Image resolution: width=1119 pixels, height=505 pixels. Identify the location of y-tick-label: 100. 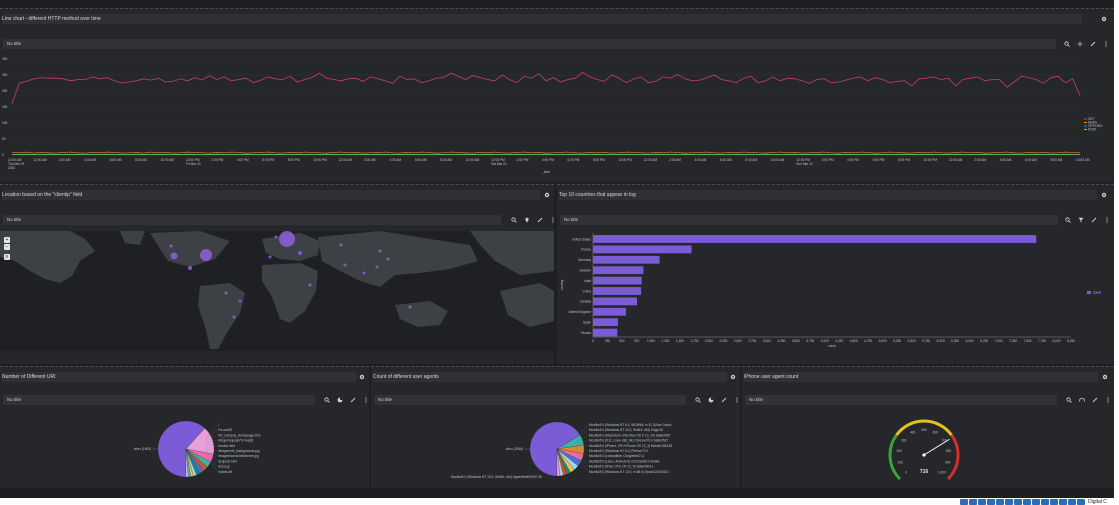
(5, 123).